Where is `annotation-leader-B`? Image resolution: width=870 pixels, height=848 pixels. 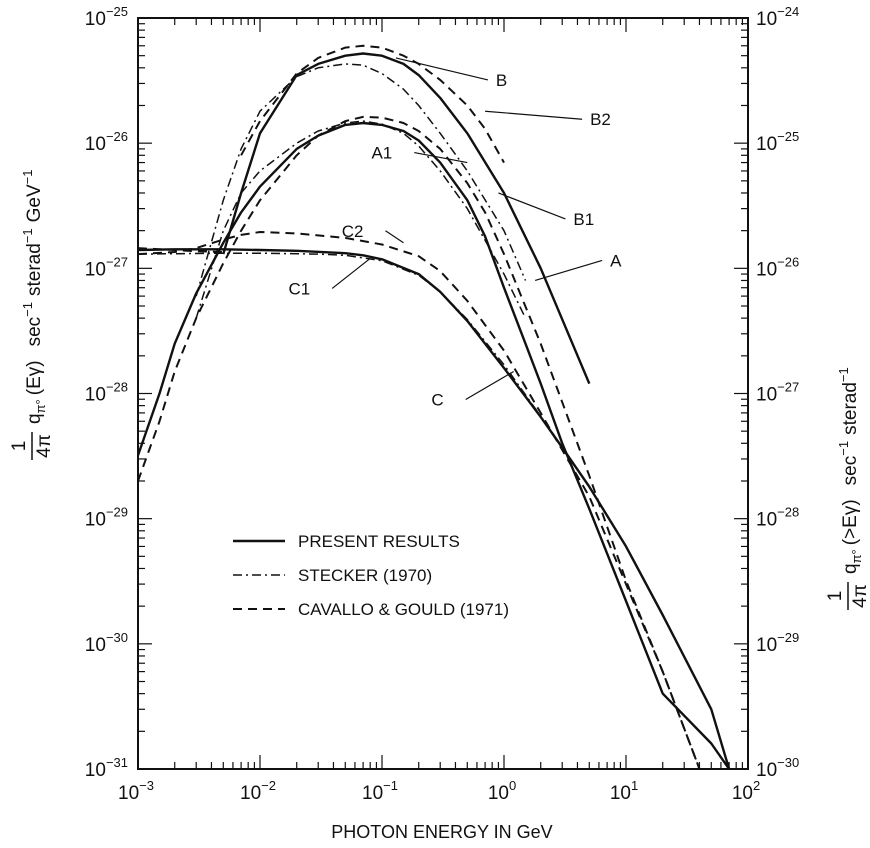
annotation-leader-B is located at coordinates (442, 69).